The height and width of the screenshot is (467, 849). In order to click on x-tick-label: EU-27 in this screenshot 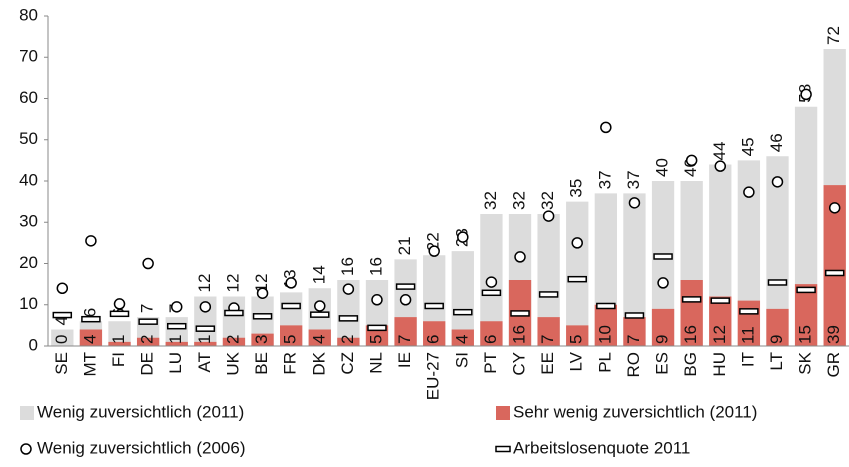, I will do `click(433, 376)`.